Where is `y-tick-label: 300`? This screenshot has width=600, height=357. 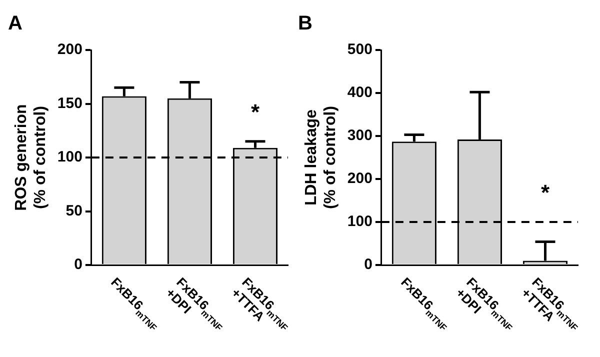 y-tick-label: 300 is located at coordinates (359, 135).